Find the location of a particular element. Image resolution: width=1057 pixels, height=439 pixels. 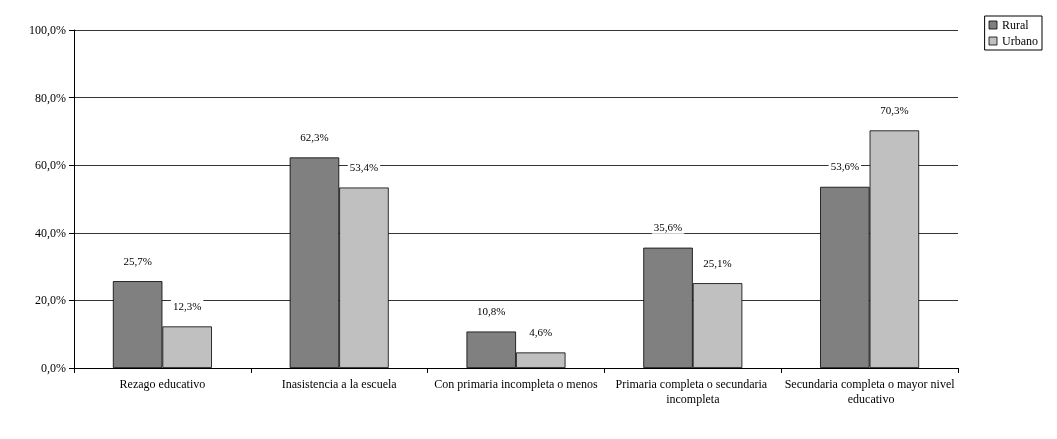

x-tick-label: Primaria completa o secundaria incompleta is located at coordinates (693, 391).